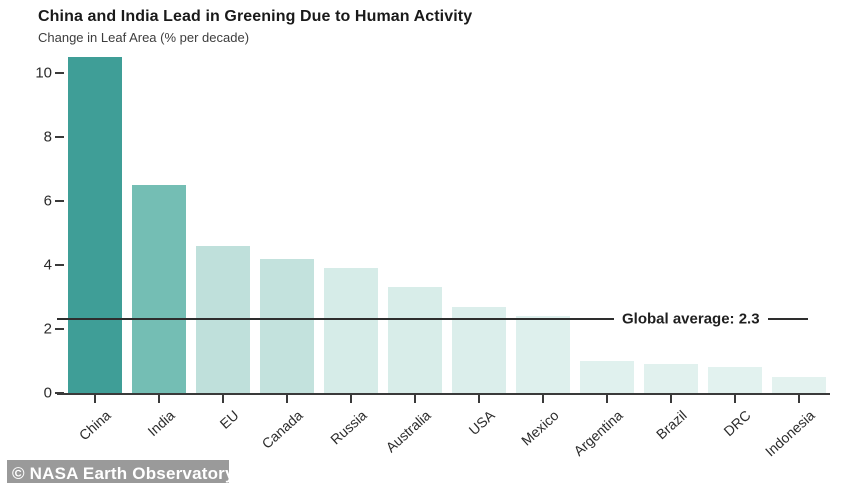  I want to click on bar-australia, so click(415, 340).